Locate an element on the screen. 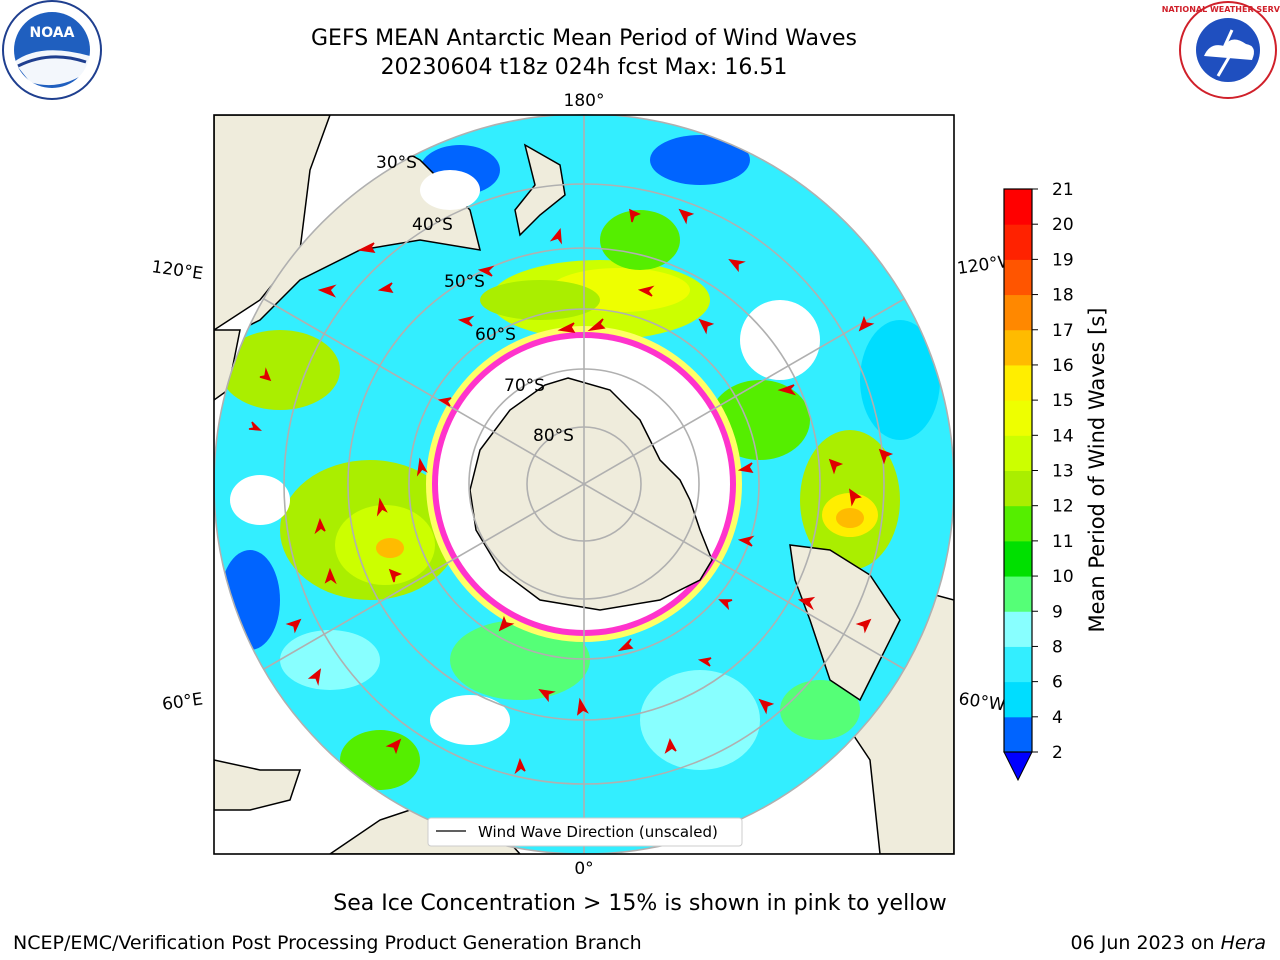 Image resolution: width=1280 pixels, height=960 pixels. lon-label-lower-left: 60°E is located at coordinates (182, 701).